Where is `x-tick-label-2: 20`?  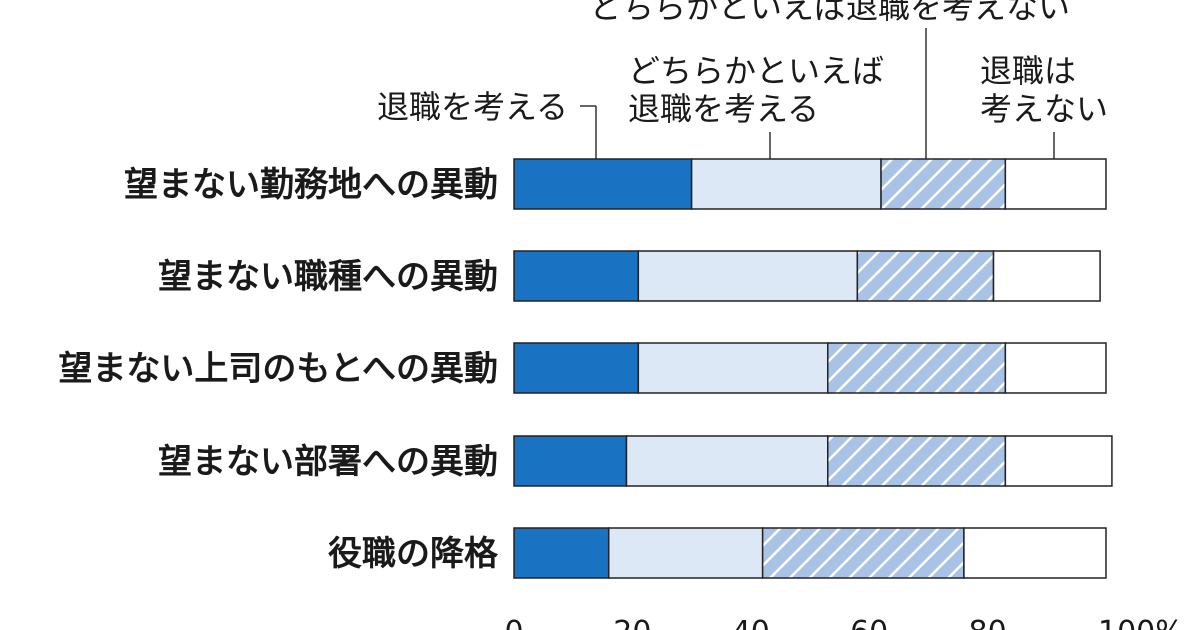 x-tick-label-2: 20 is located at coordinates (632, 622).